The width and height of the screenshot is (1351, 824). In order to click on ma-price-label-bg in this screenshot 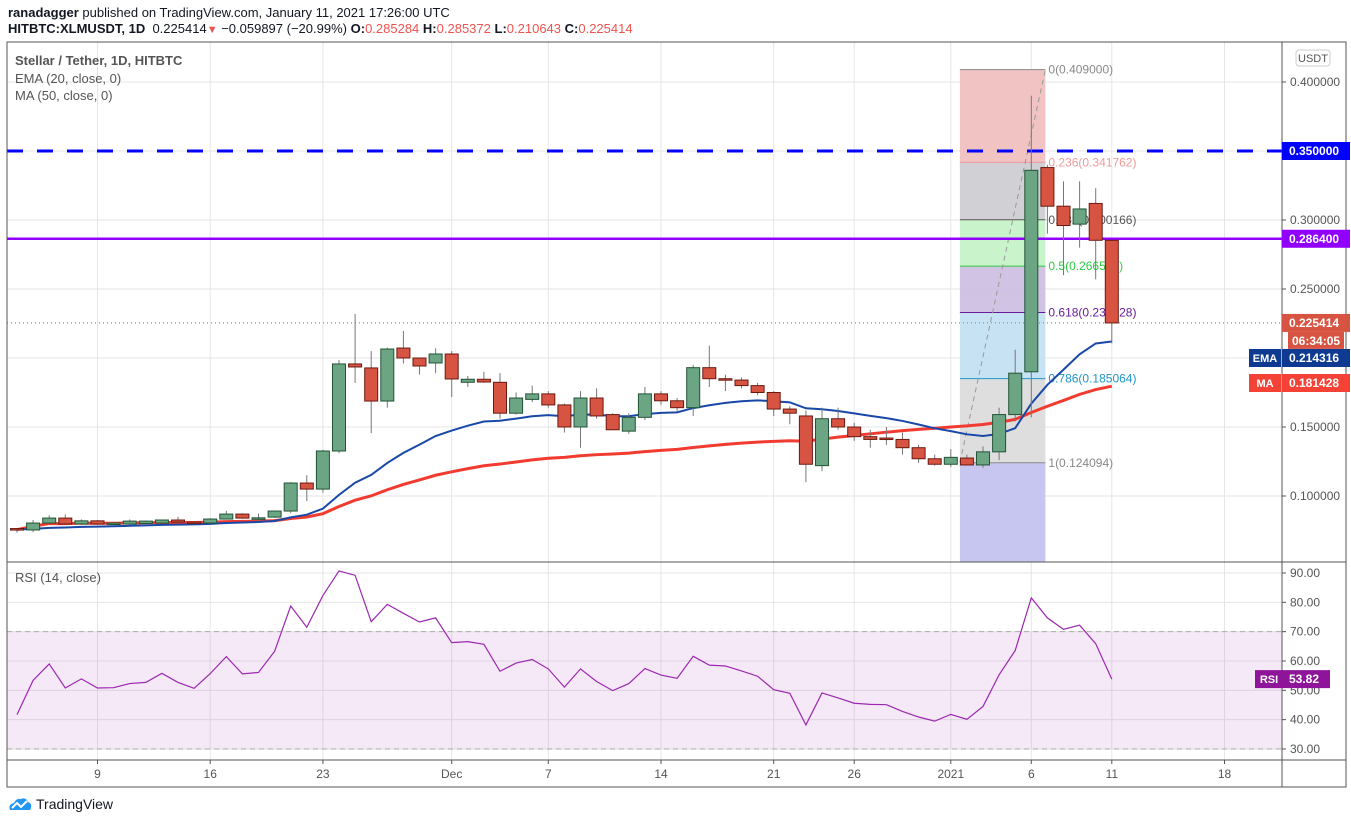, I will do `click(1316, 383)`.